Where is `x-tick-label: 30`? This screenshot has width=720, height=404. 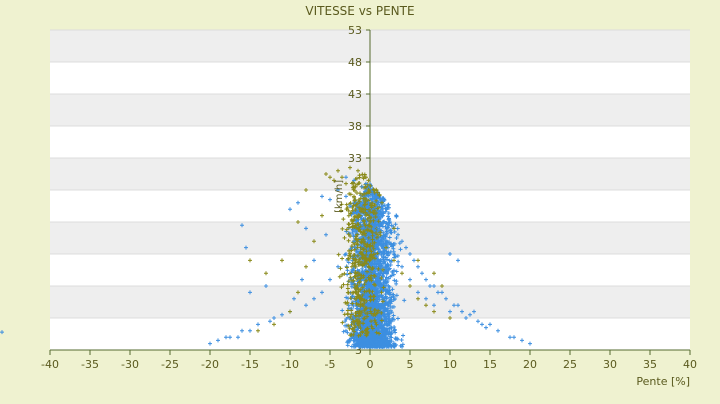
x-tick-label: 30 is located at coordinates (610, 364).